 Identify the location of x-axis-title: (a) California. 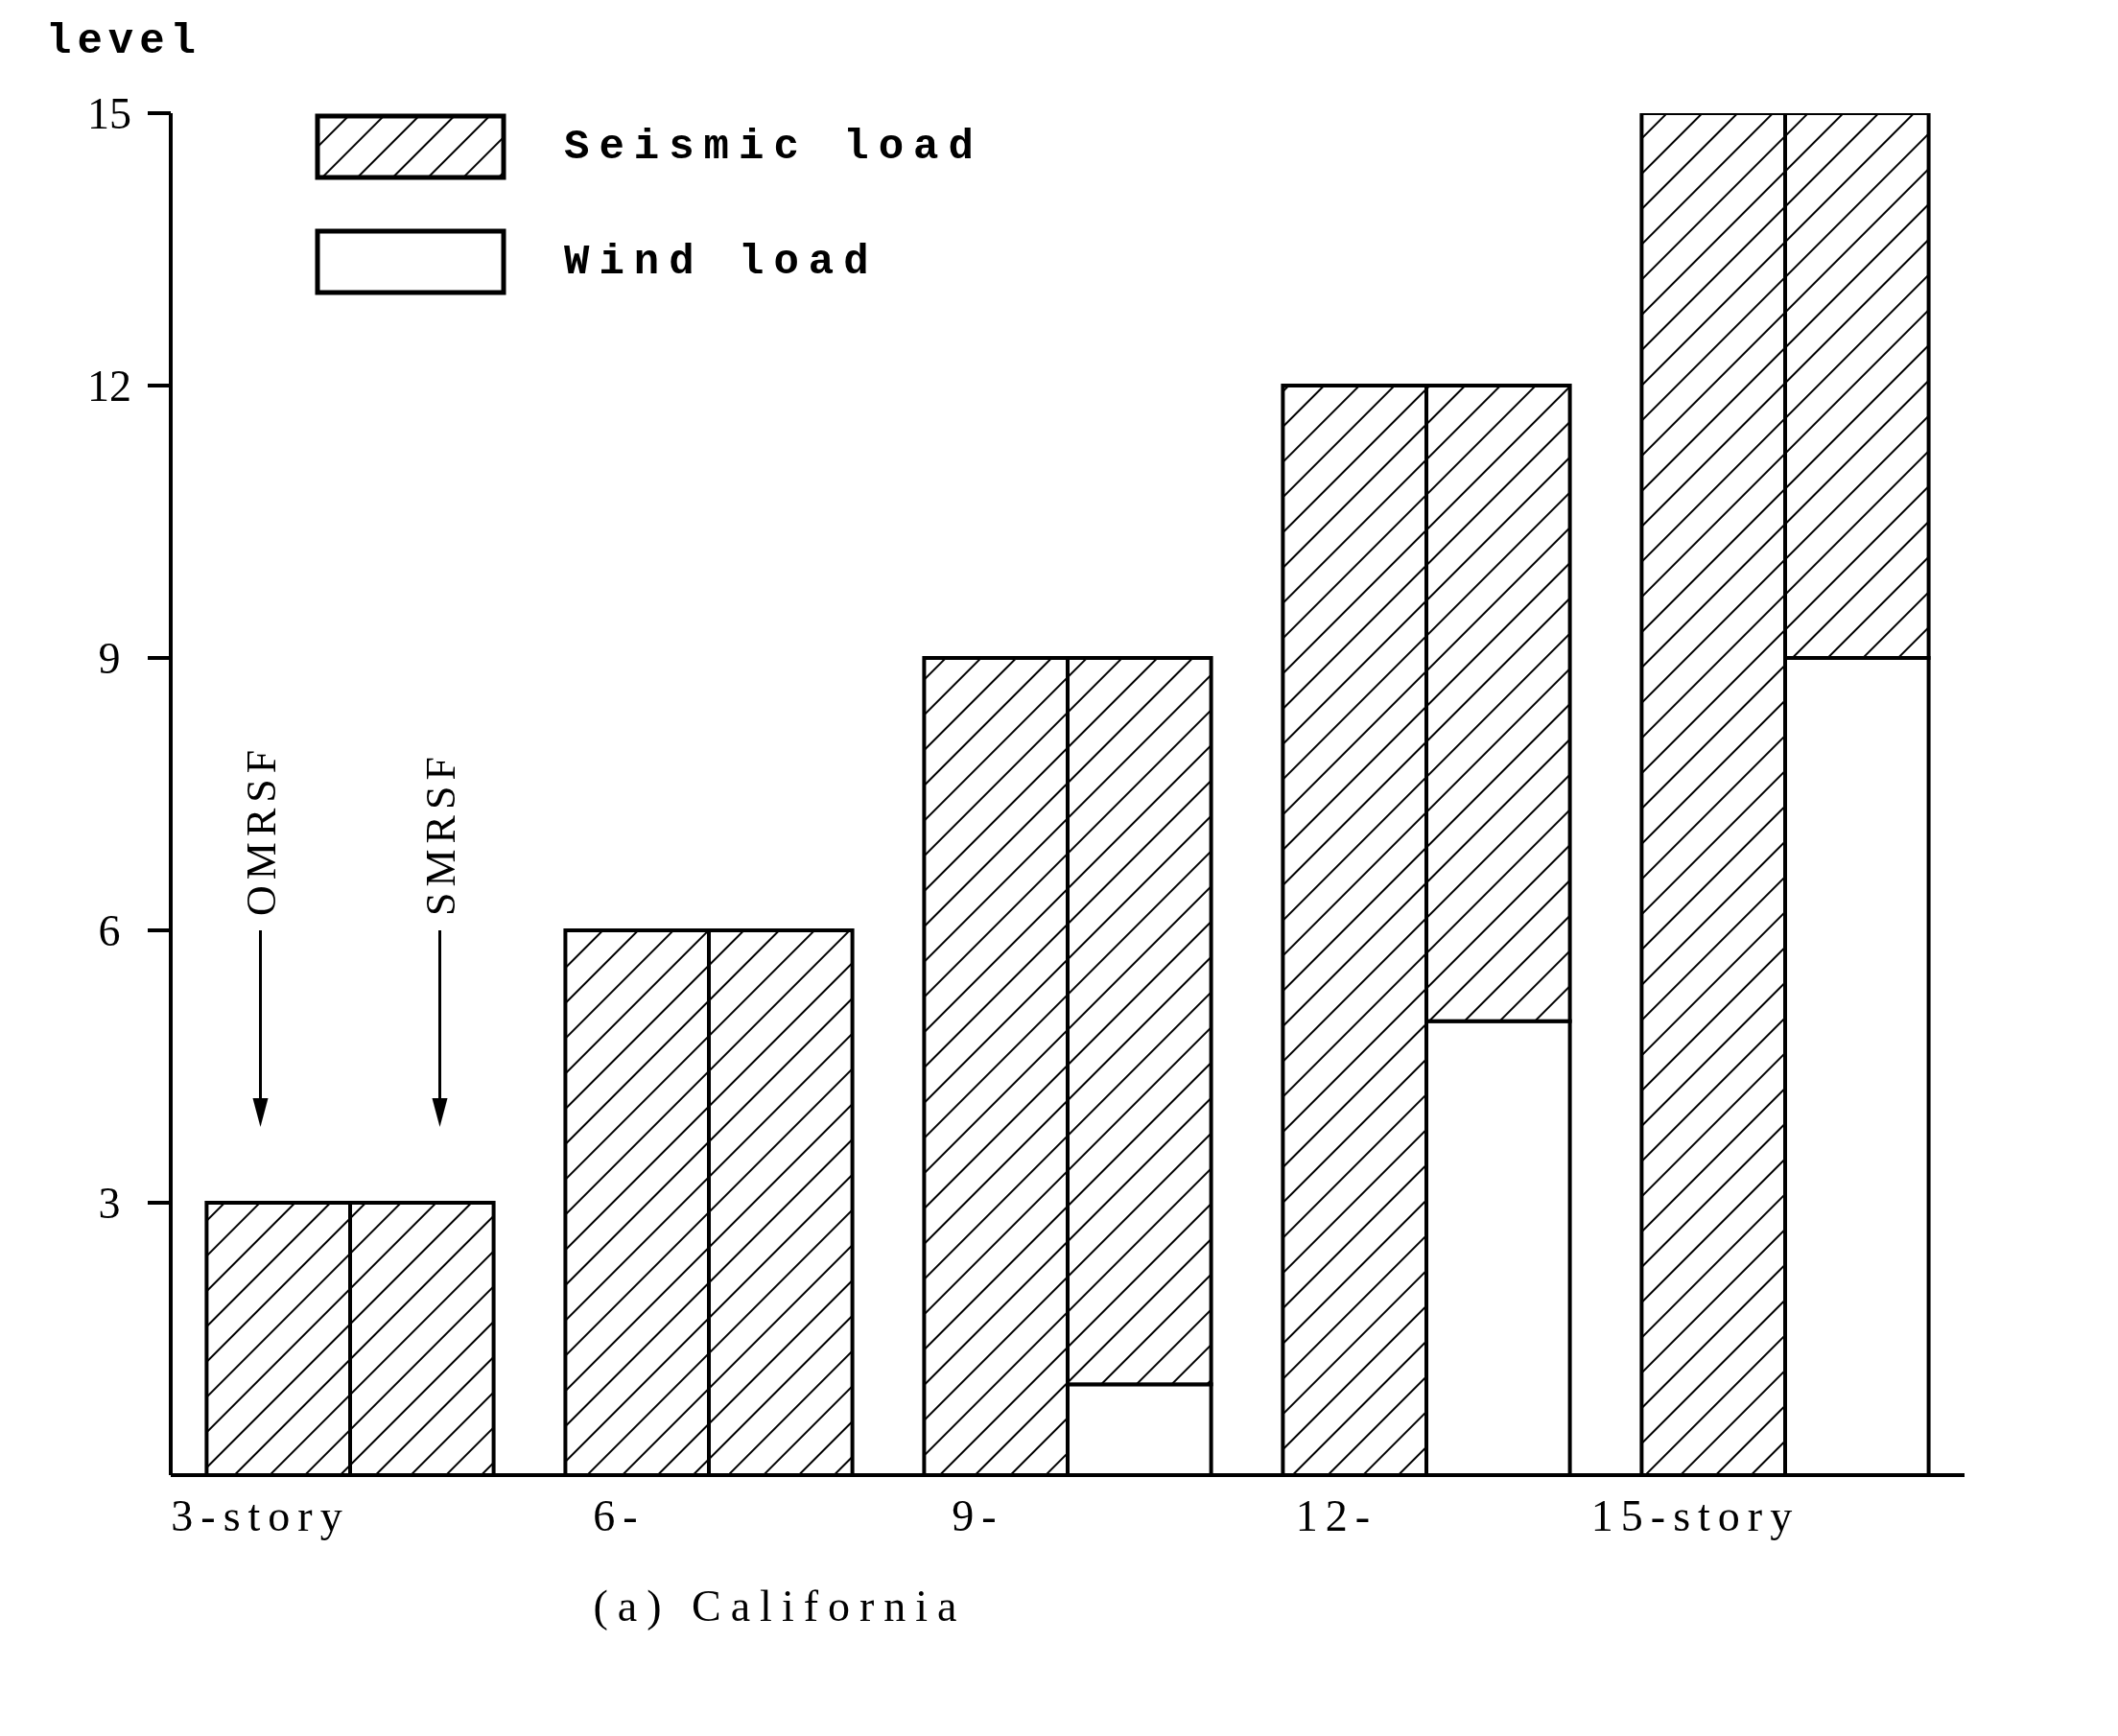
(780, 1606).